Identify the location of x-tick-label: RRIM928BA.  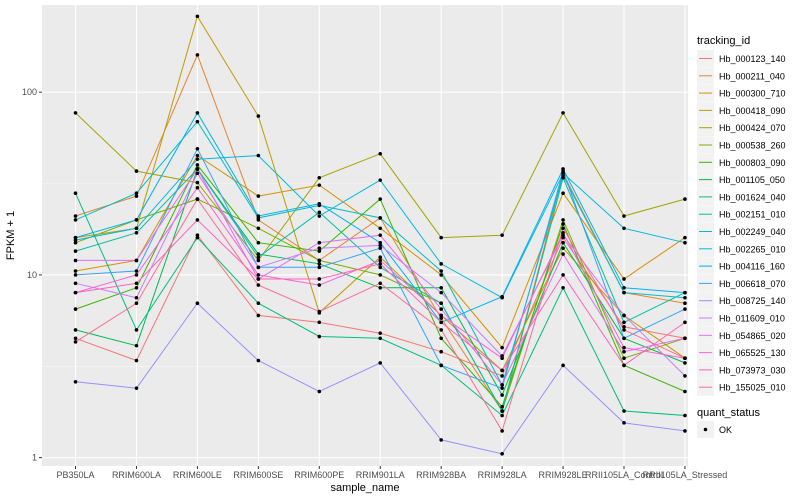
(441, 475).